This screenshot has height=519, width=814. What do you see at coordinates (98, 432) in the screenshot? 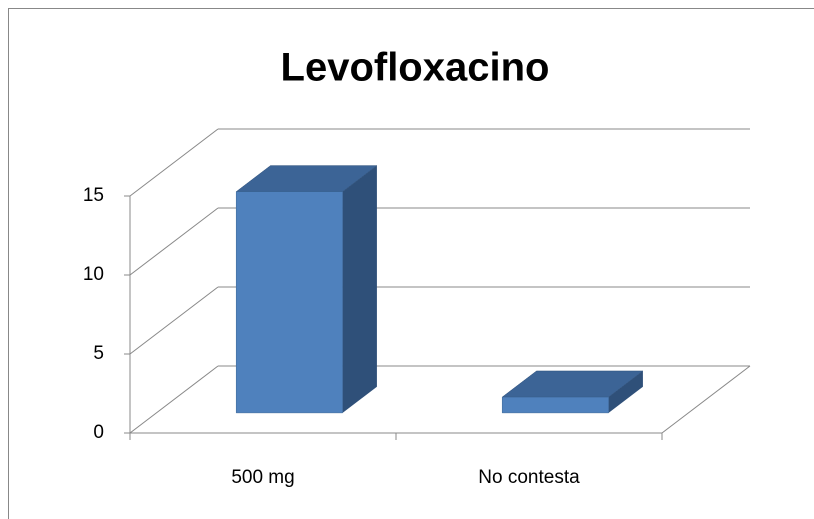
I see `y-tick-label: 0` at bounding box center [98, 432].